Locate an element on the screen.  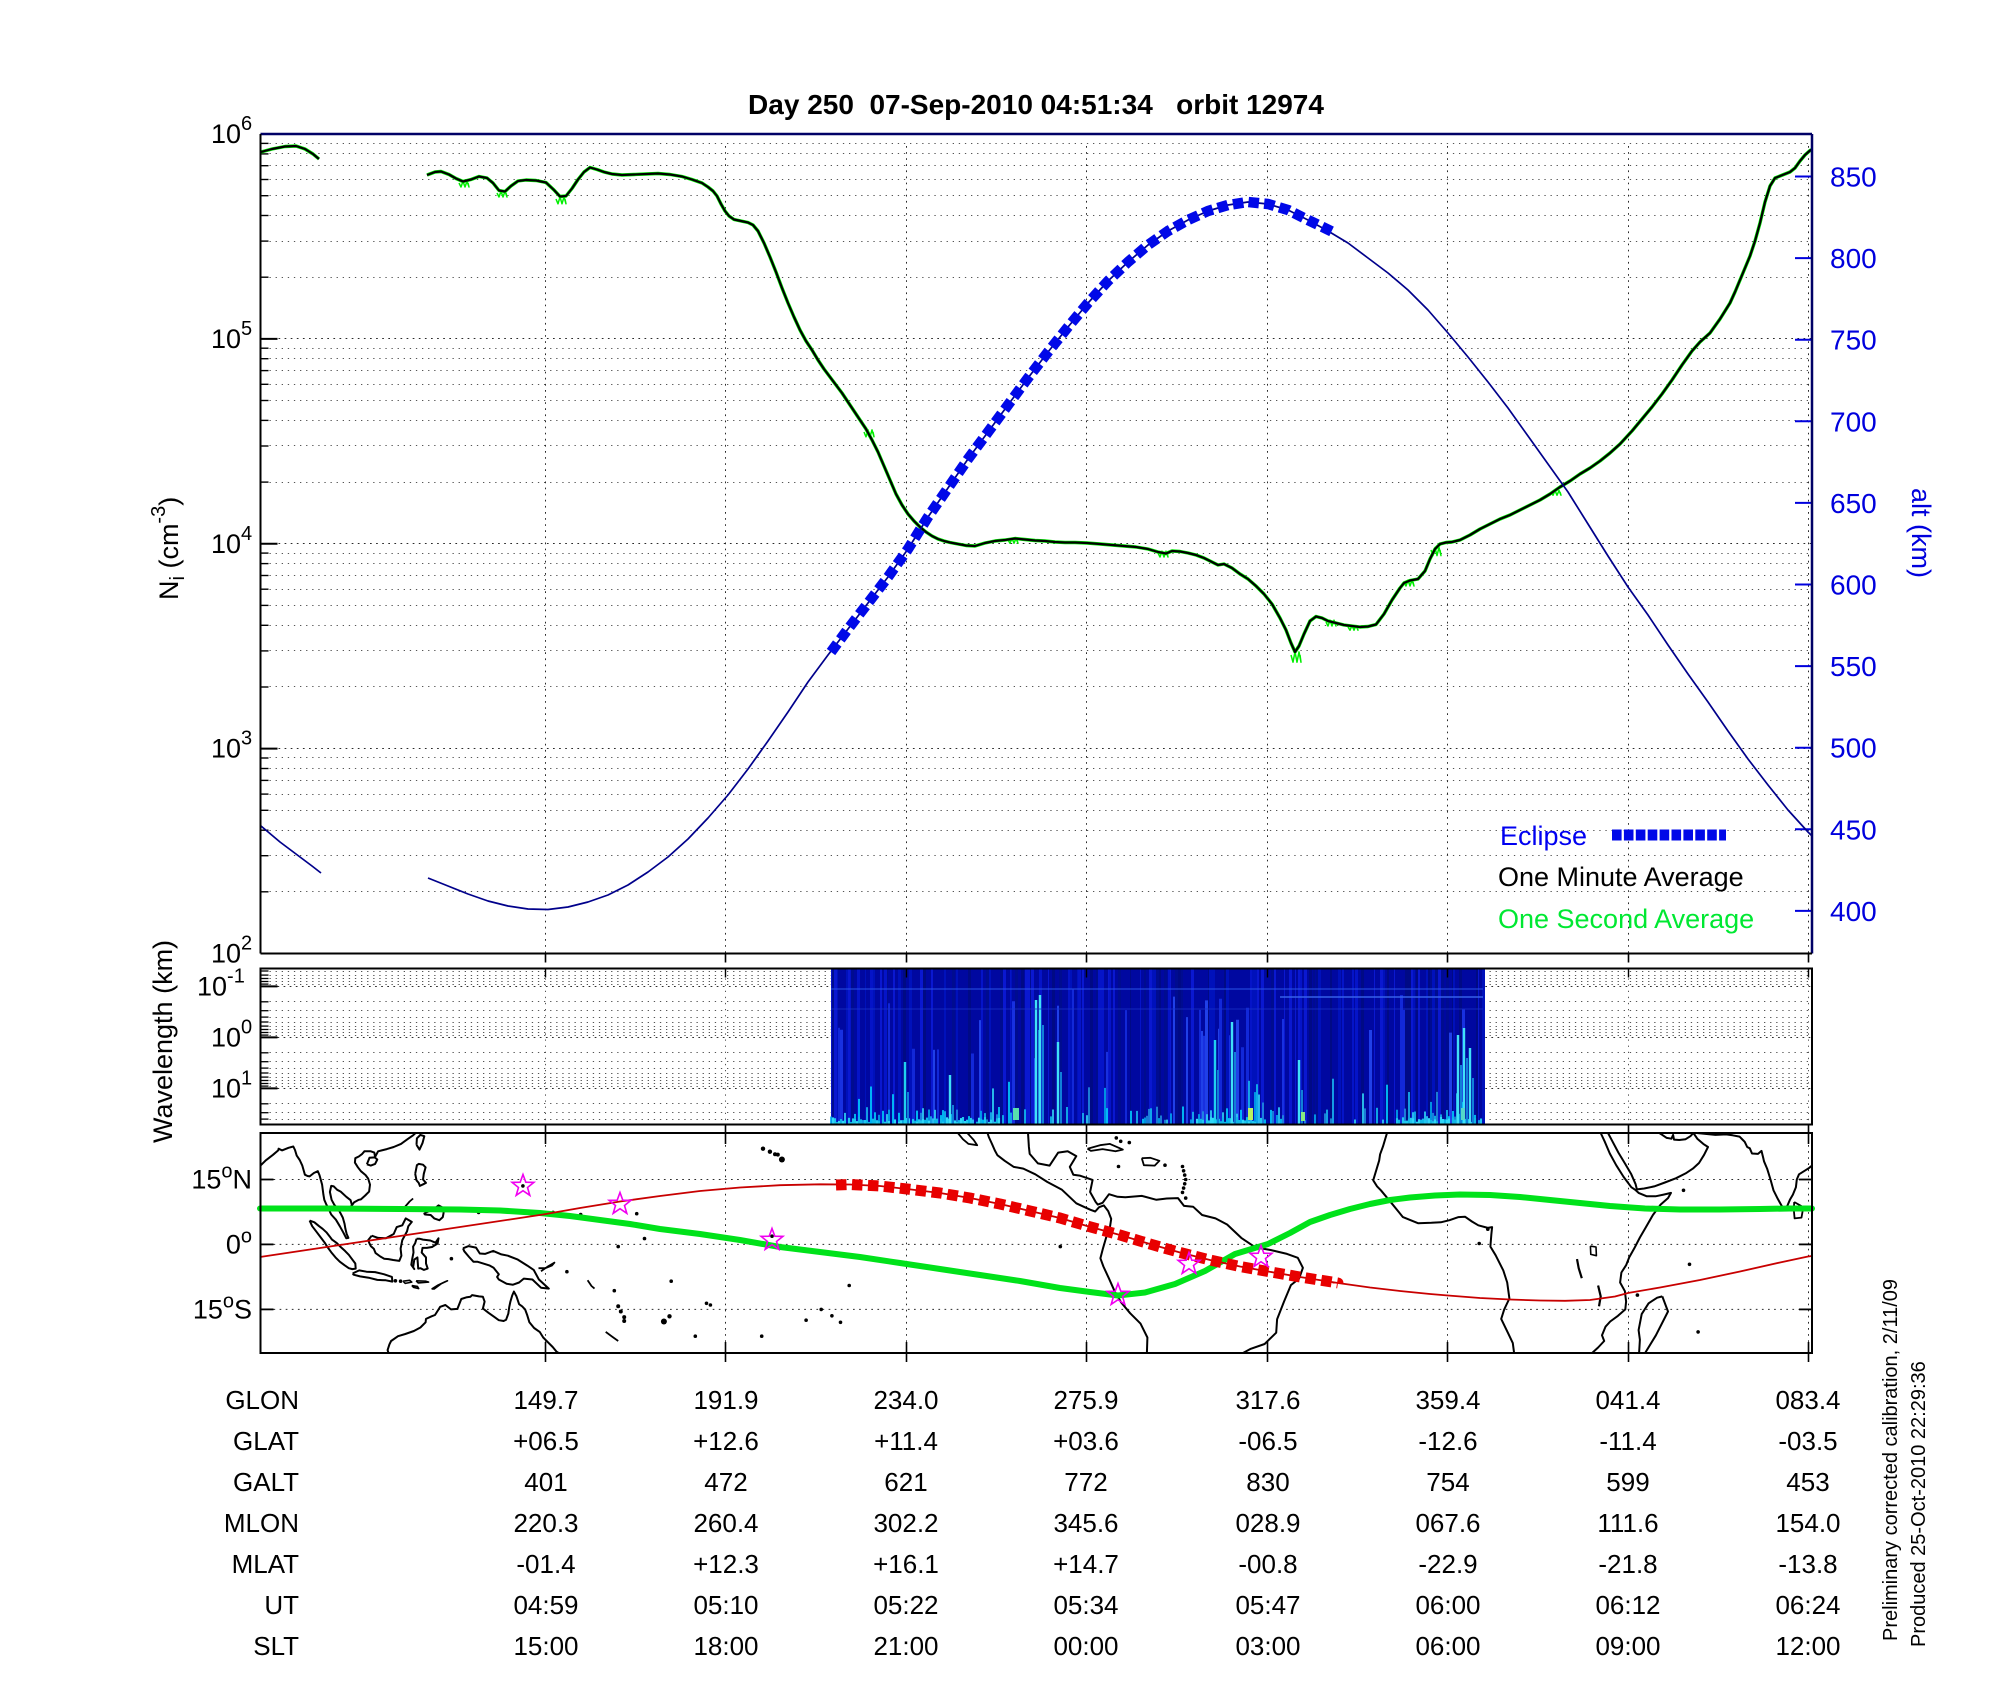
svg-text: alt (km) is located at coordinates (1921, 533).